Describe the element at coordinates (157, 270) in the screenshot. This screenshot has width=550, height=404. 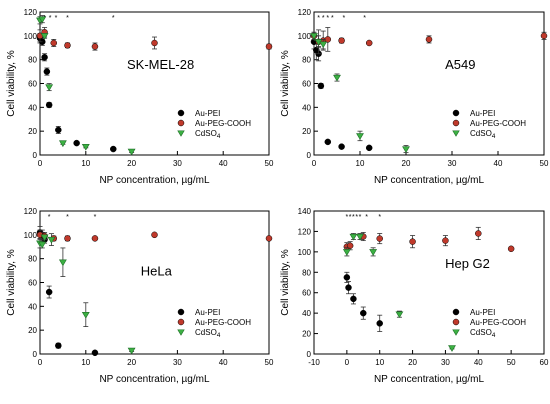
I see `cell-line-label: HeLa` at that location.